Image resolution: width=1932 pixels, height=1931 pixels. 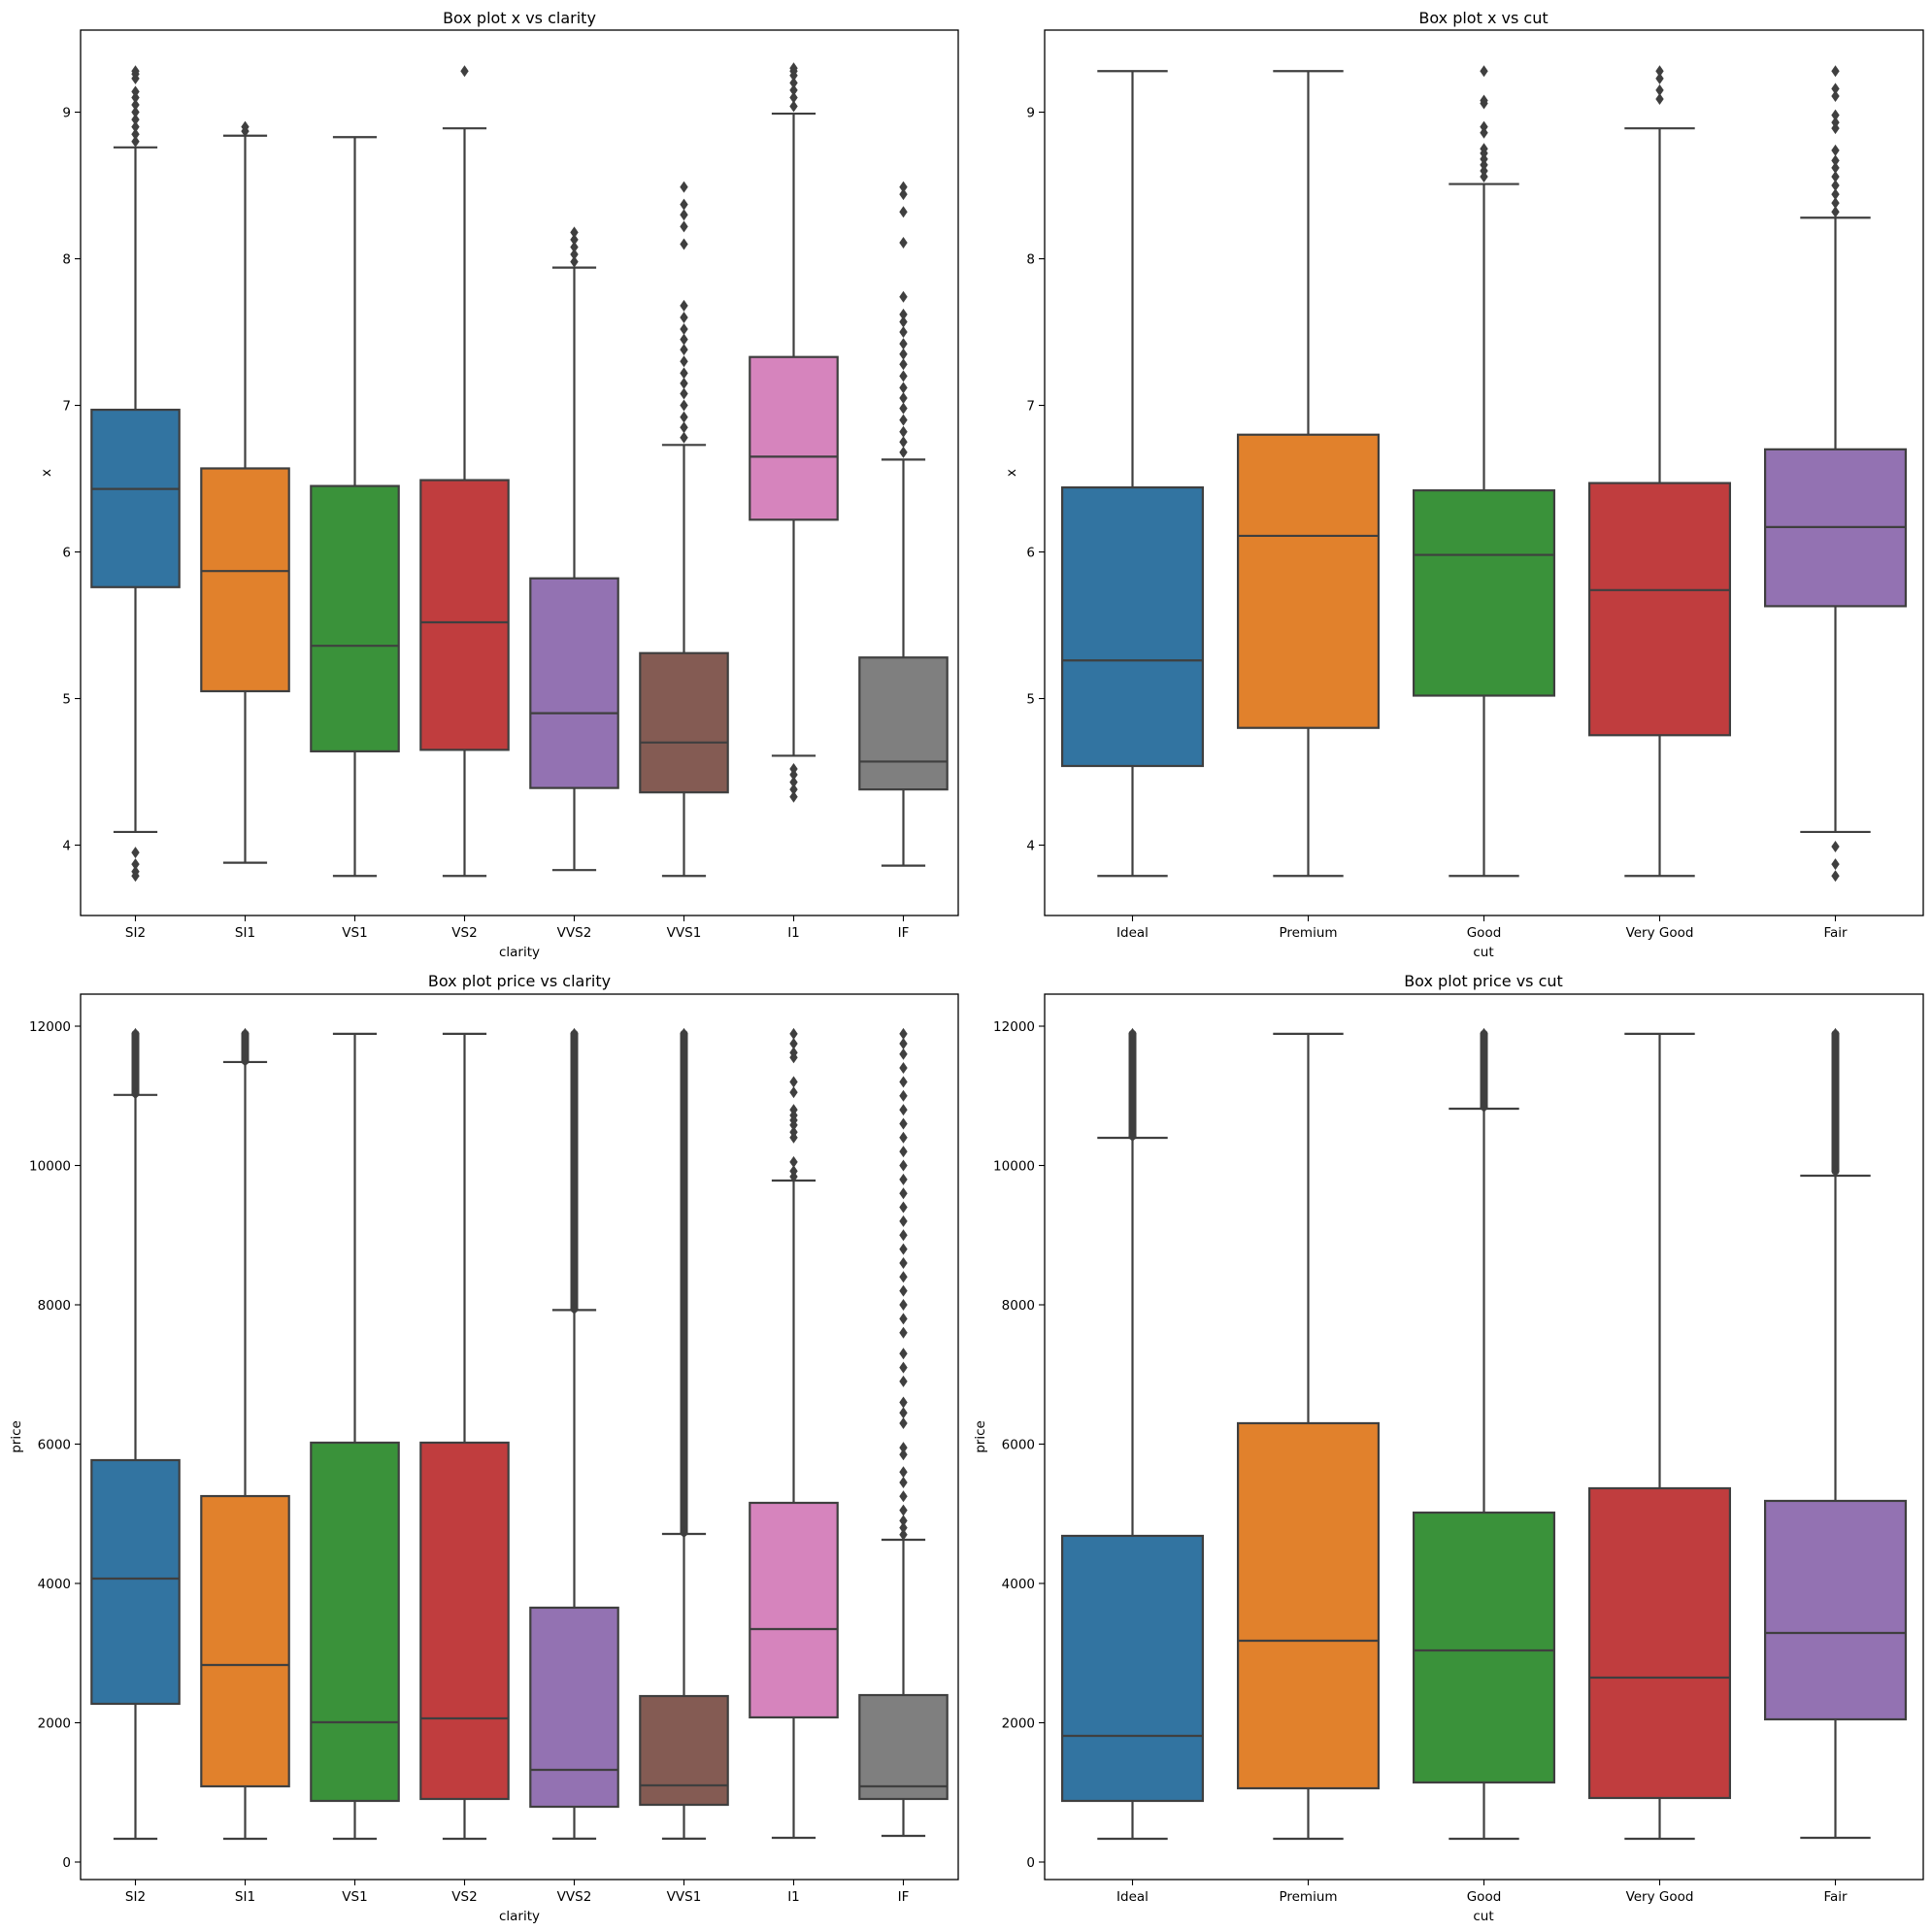 I want to click on y-tick-label: 5, so click(x=1031, y=700).